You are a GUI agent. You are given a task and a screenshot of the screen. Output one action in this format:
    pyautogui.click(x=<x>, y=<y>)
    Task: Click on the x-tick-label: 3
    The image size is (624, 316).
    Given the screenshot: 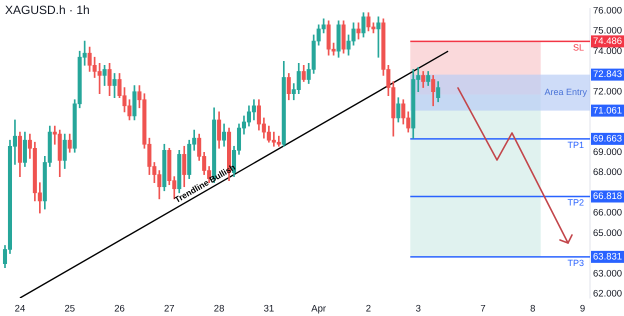 What is the action you would take?
    pyautogui.click(x=418, y=308)
    